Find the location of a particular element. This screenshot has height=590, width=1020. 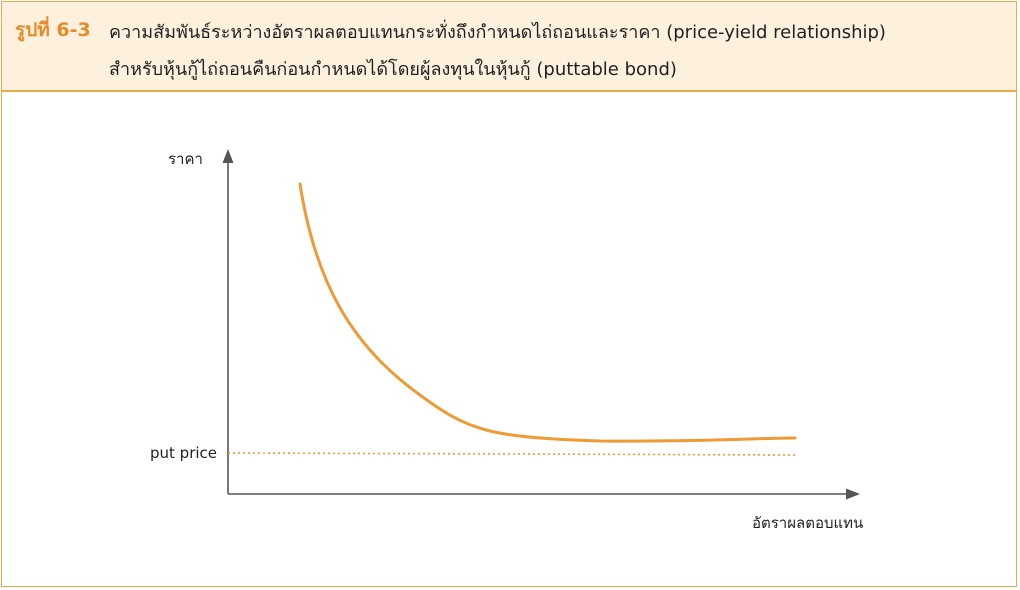

put-price-label: put price is located at coordinates (183, 453).